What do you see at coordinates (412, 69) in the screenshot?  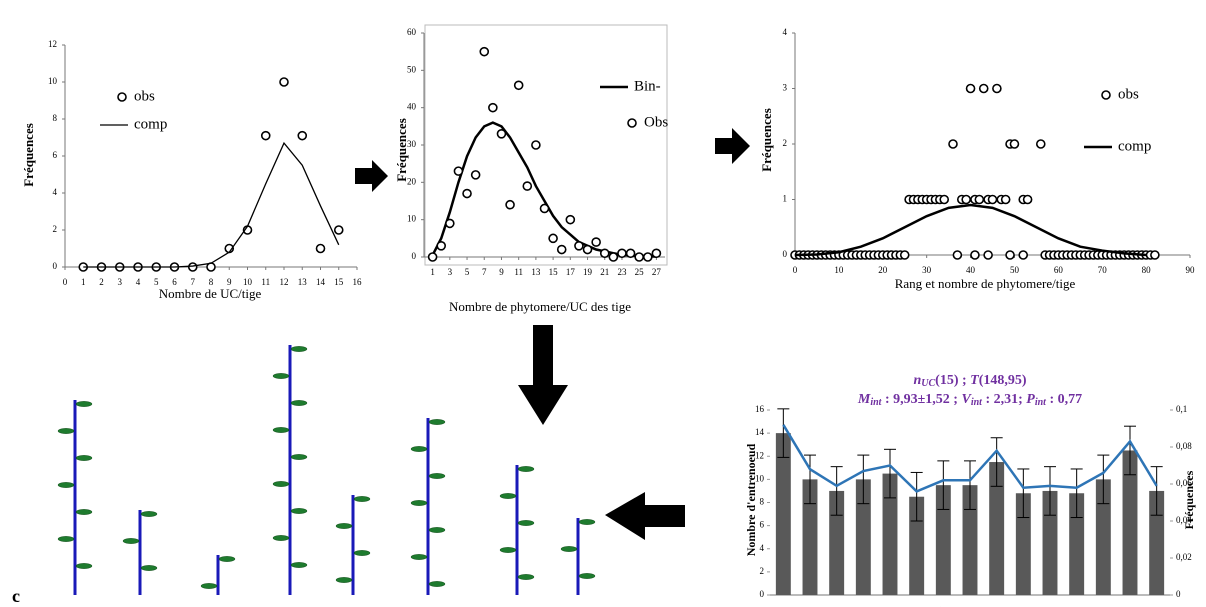 I see `y-tick-label: 50` at bounding box center [412, 69].